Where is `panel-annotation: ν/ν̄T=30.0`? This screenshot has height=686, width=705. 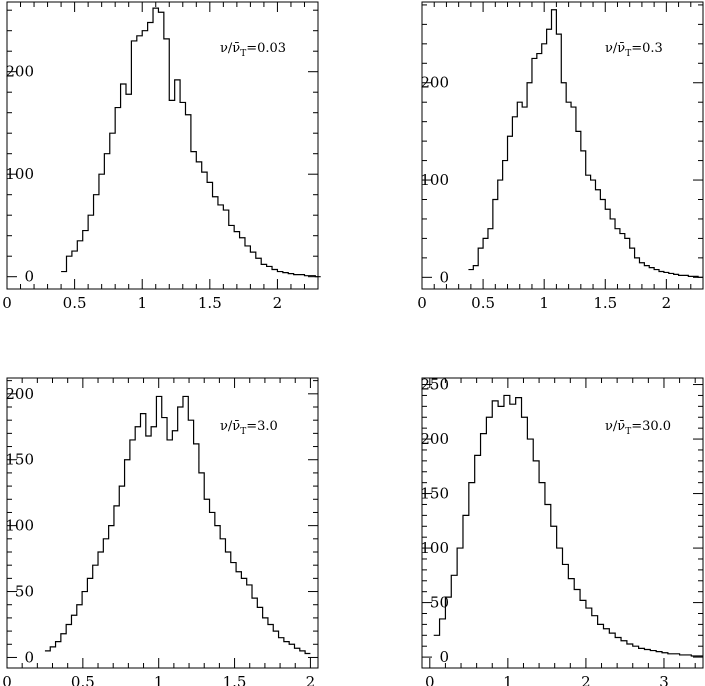 panel-annotation: ν/ν̄T=30.0 is located at coordinates (638, 428).